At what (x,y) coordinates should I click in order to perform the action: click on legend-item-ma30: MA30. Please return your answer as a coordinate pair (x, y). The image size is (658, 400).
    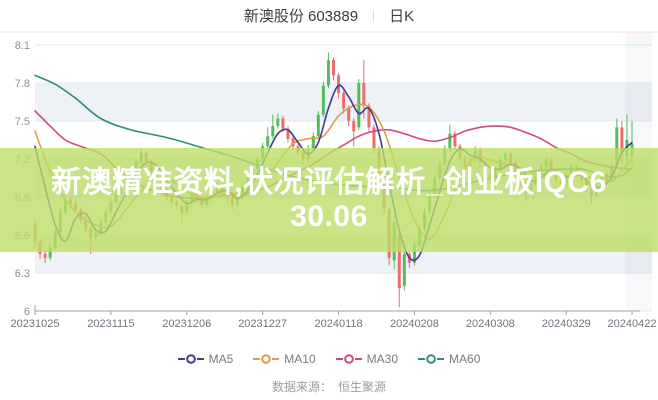
    Looking at the image, I should click on (367, 359).